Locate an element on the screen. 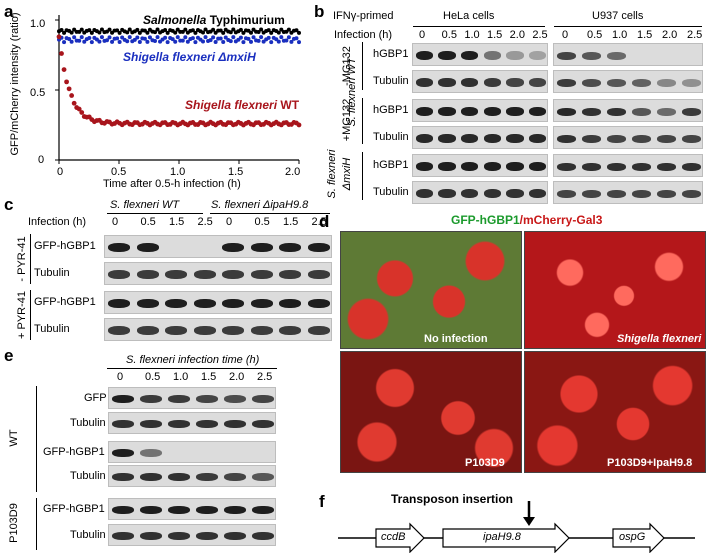 The width and height of the screenshot is (711, 554). panel-c-time-3: 2.5 is located at coordinates (205, 222).